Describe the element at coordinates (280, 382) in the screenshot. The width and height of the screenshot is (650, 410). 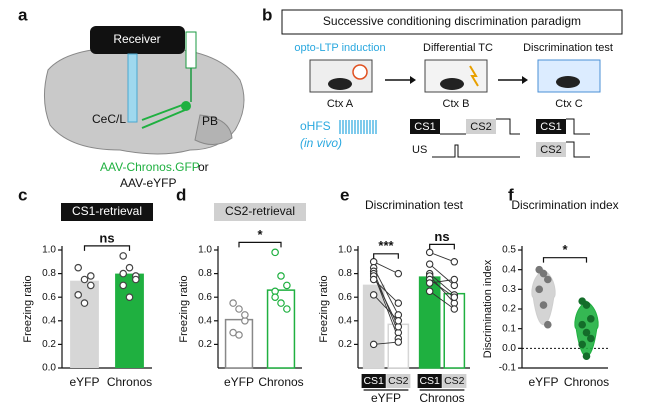
I see `x-tick-label: Chronos` at that location.